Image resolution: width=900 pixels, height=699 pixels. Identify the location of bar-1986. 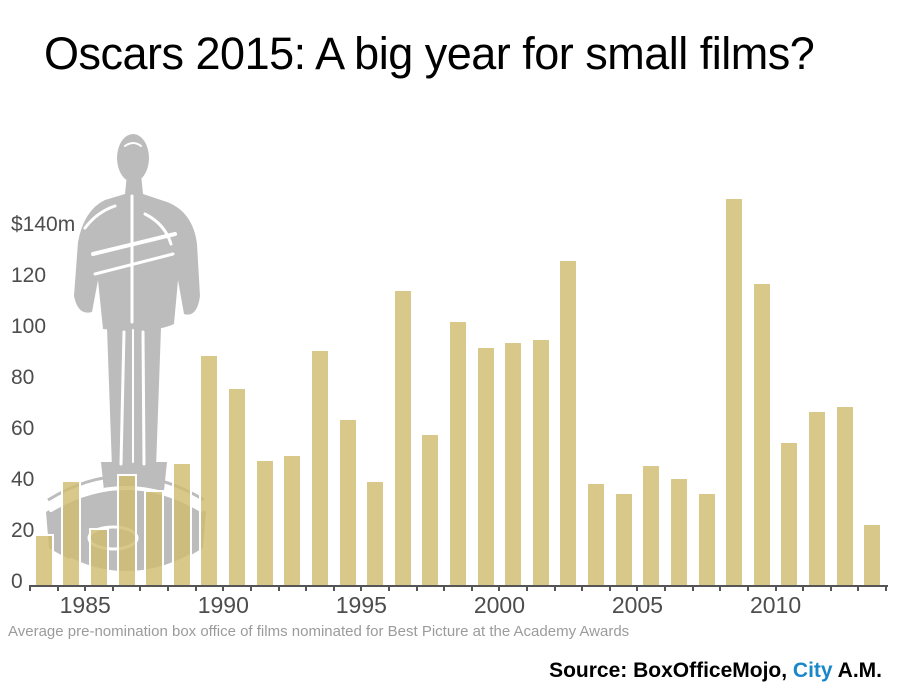
(99, 556).